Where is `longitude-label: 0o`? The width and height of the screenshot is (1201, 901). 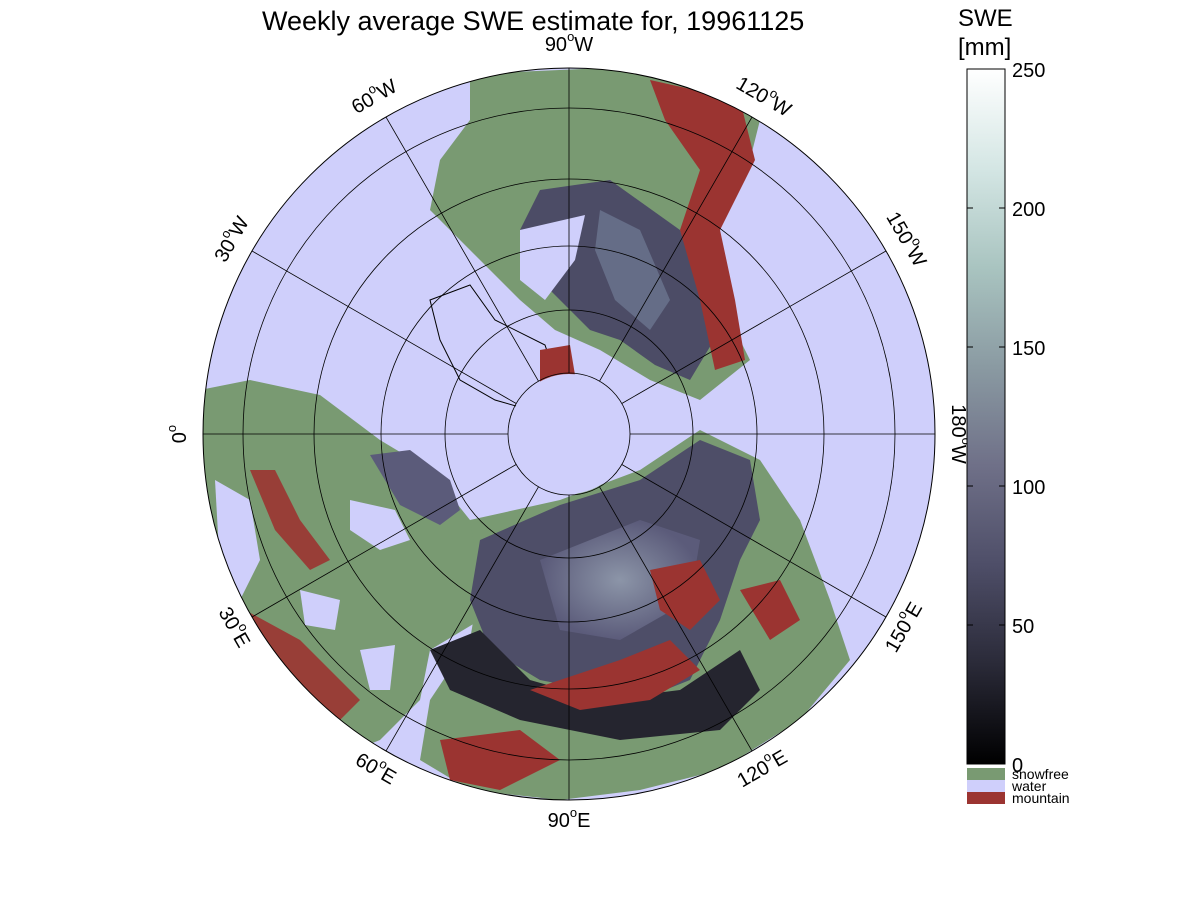
longitude-label: 0o is located at coordinates (177, 434).